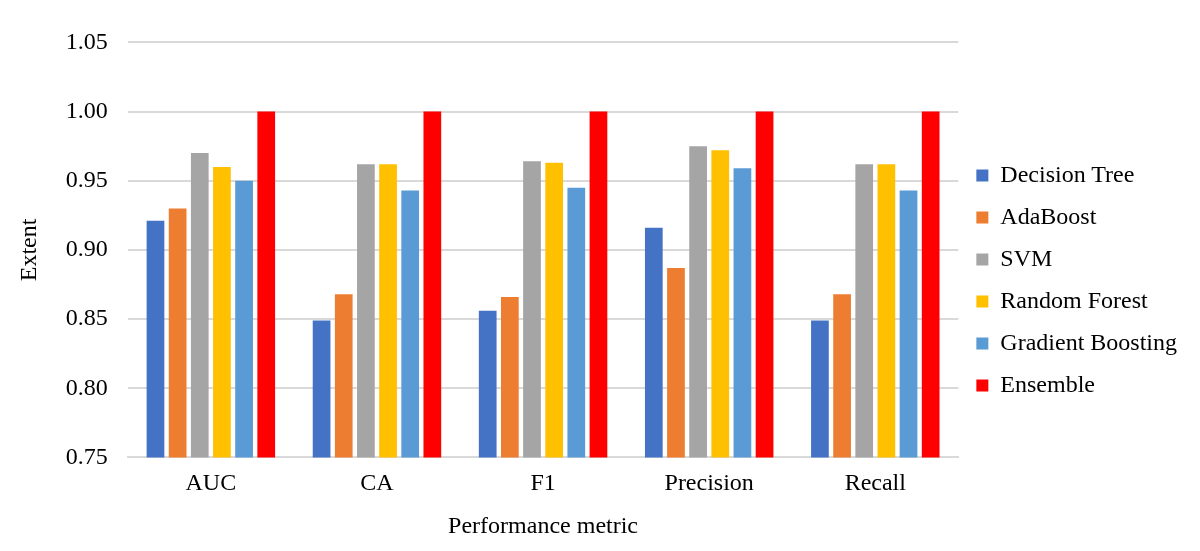  Describe the element at coordinates (543, 482) in the screenshot. I see `x-tick-label: F1` at that location.